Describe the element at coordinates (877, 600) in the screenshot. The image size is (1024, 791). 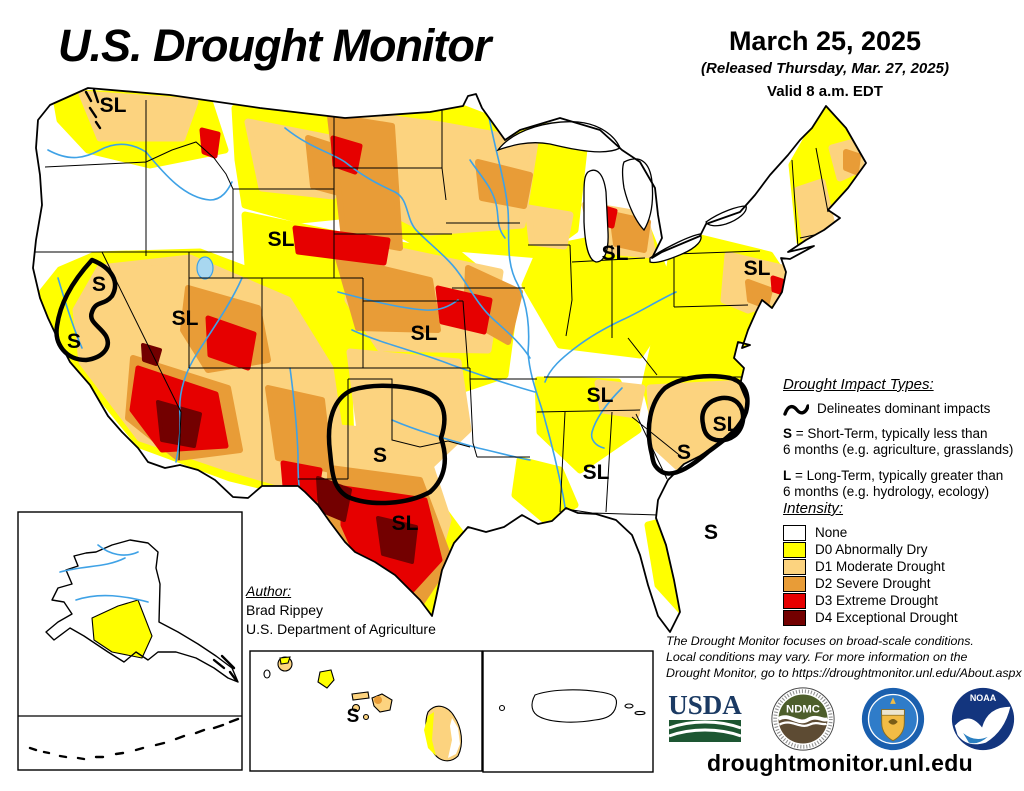
I see `intensity-label-D3: D3 Extreme Drought` at that location.